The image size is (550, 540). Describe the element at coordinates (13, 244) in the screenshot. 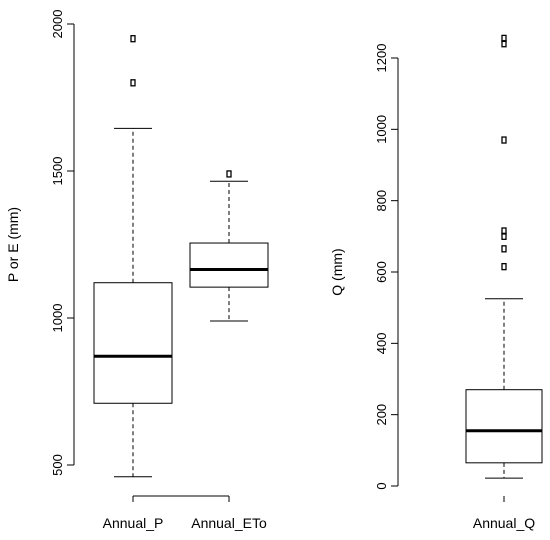

I see `y-axis-title: P or E (mm)` at that location.